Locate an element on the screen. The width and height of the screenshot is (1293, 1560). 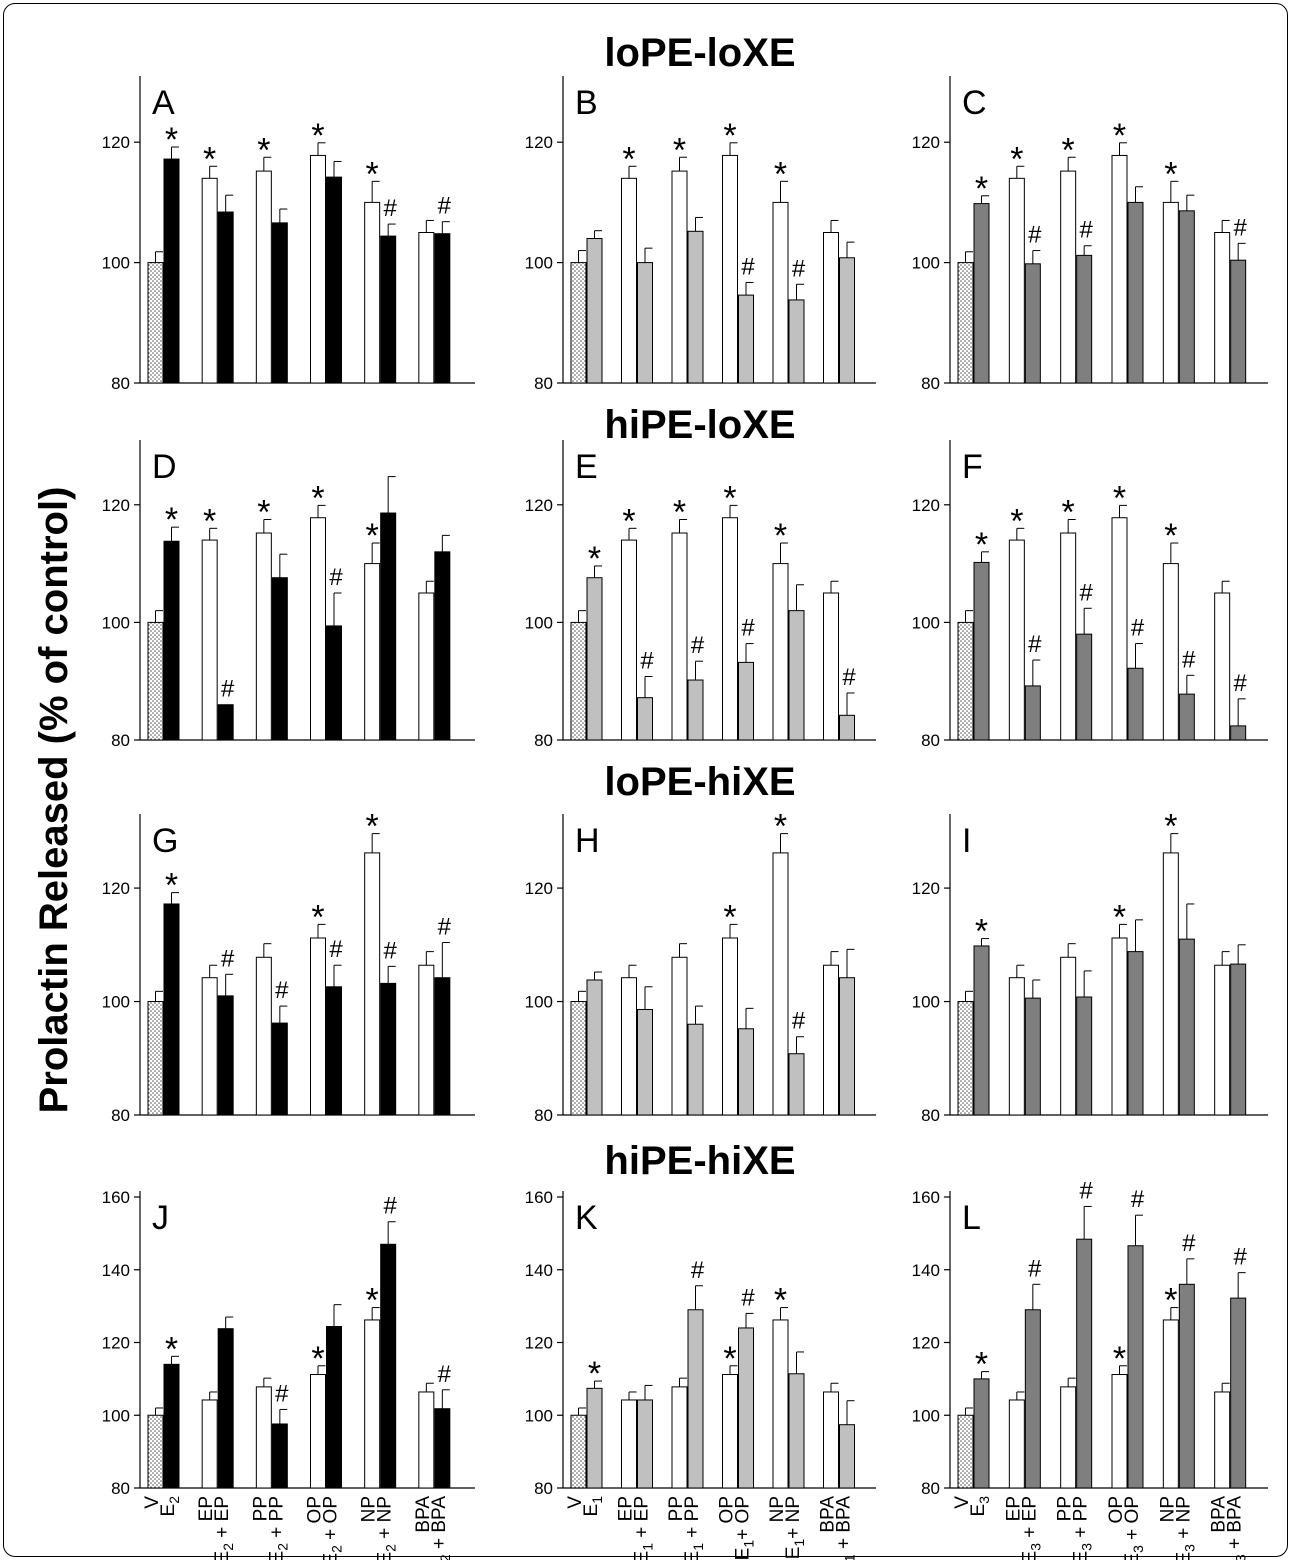
x-category-label: E1 + EP is located at coordinates (644, 1528).